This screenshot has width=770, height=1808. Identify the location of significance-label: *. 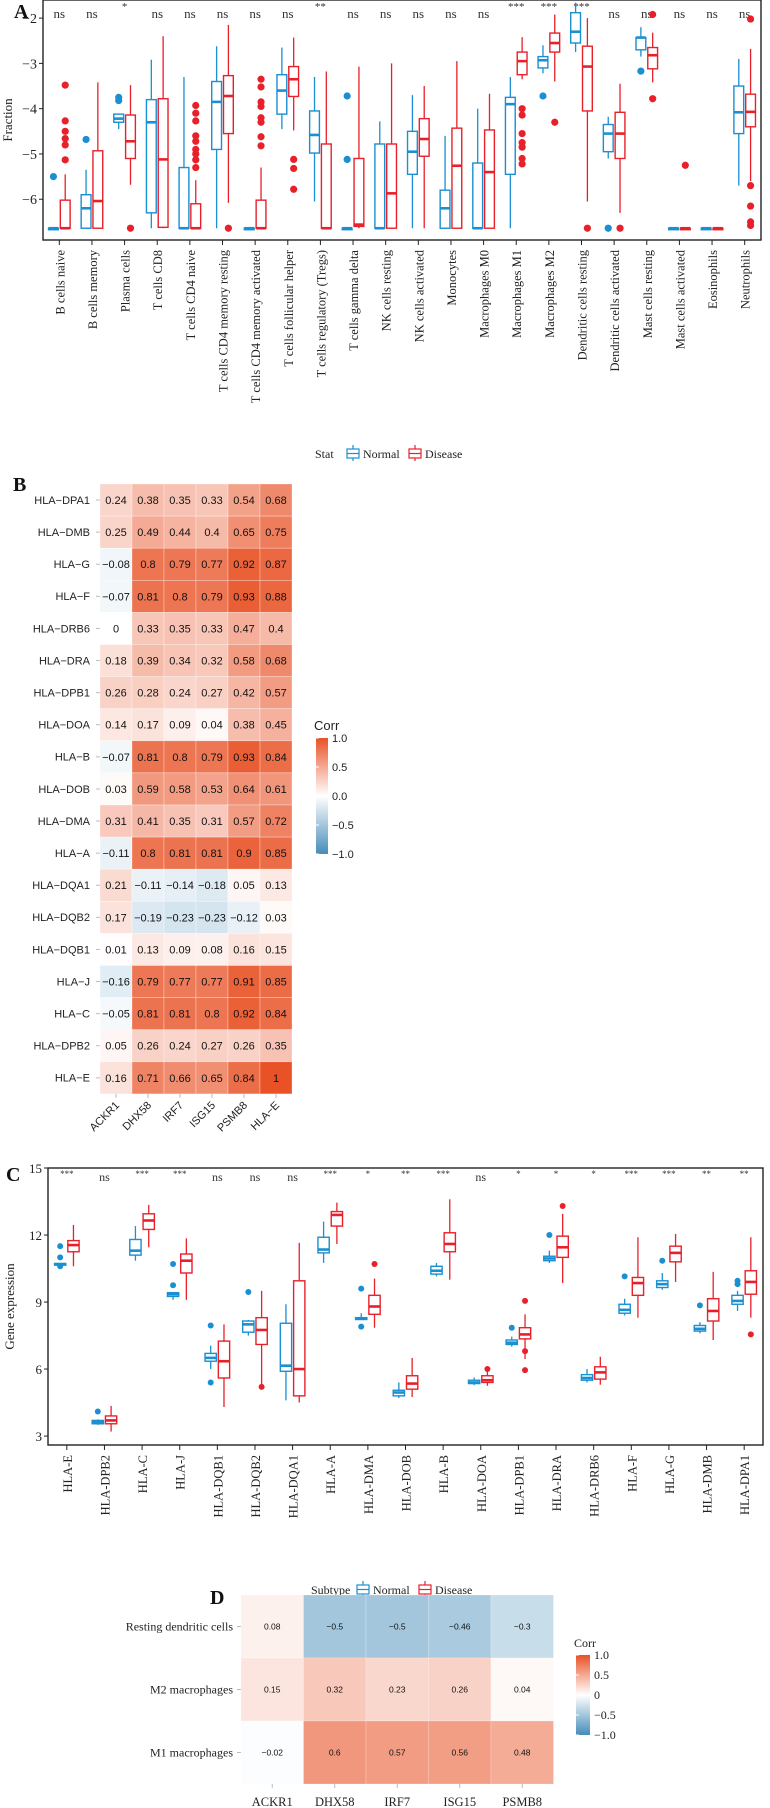
(518, 1174).